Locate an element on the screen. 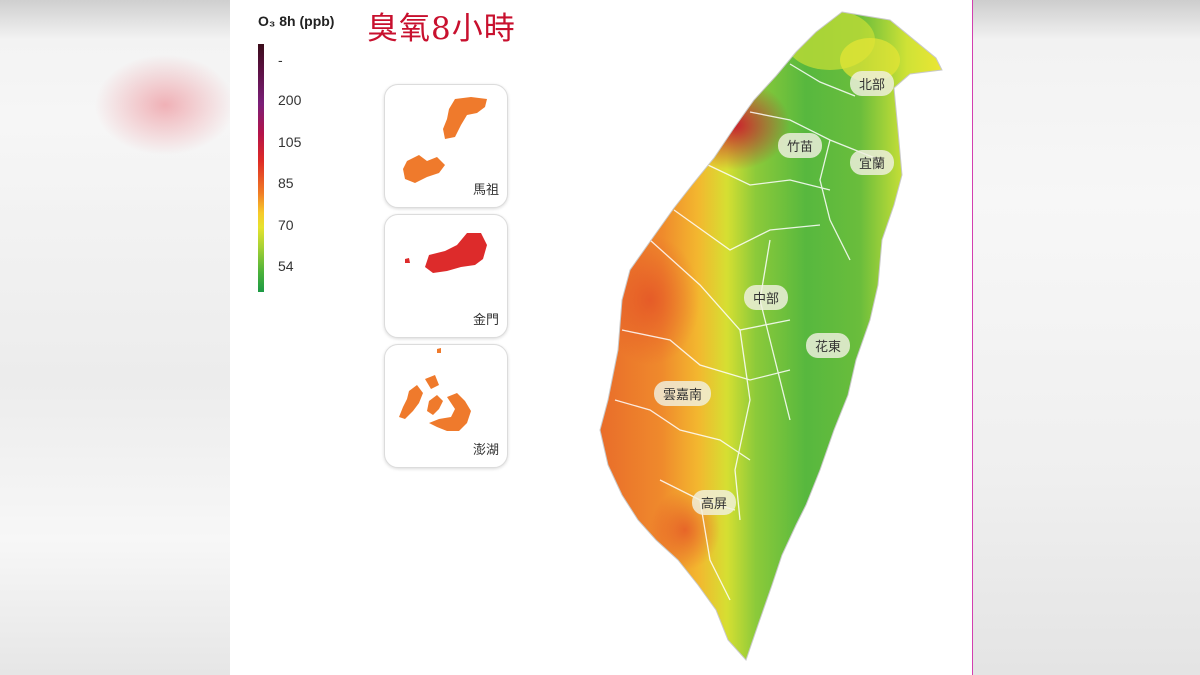 This screenshot has width=1200, height=675. inset-label-kinmen: 金門 is located at coordinates (485, 320).